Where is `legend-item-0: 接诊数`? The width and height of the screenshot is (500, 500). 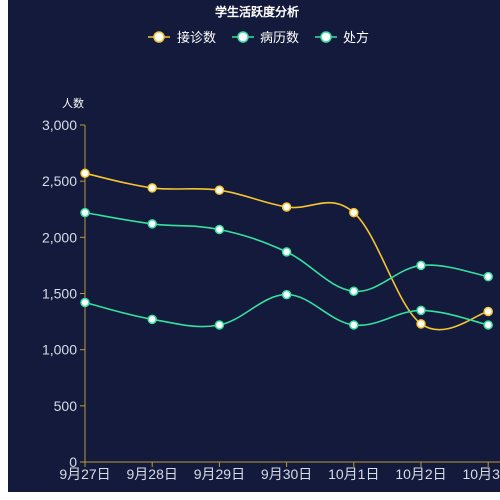 legend-item-0: 接诊数 is located at coordinates (182, 38).